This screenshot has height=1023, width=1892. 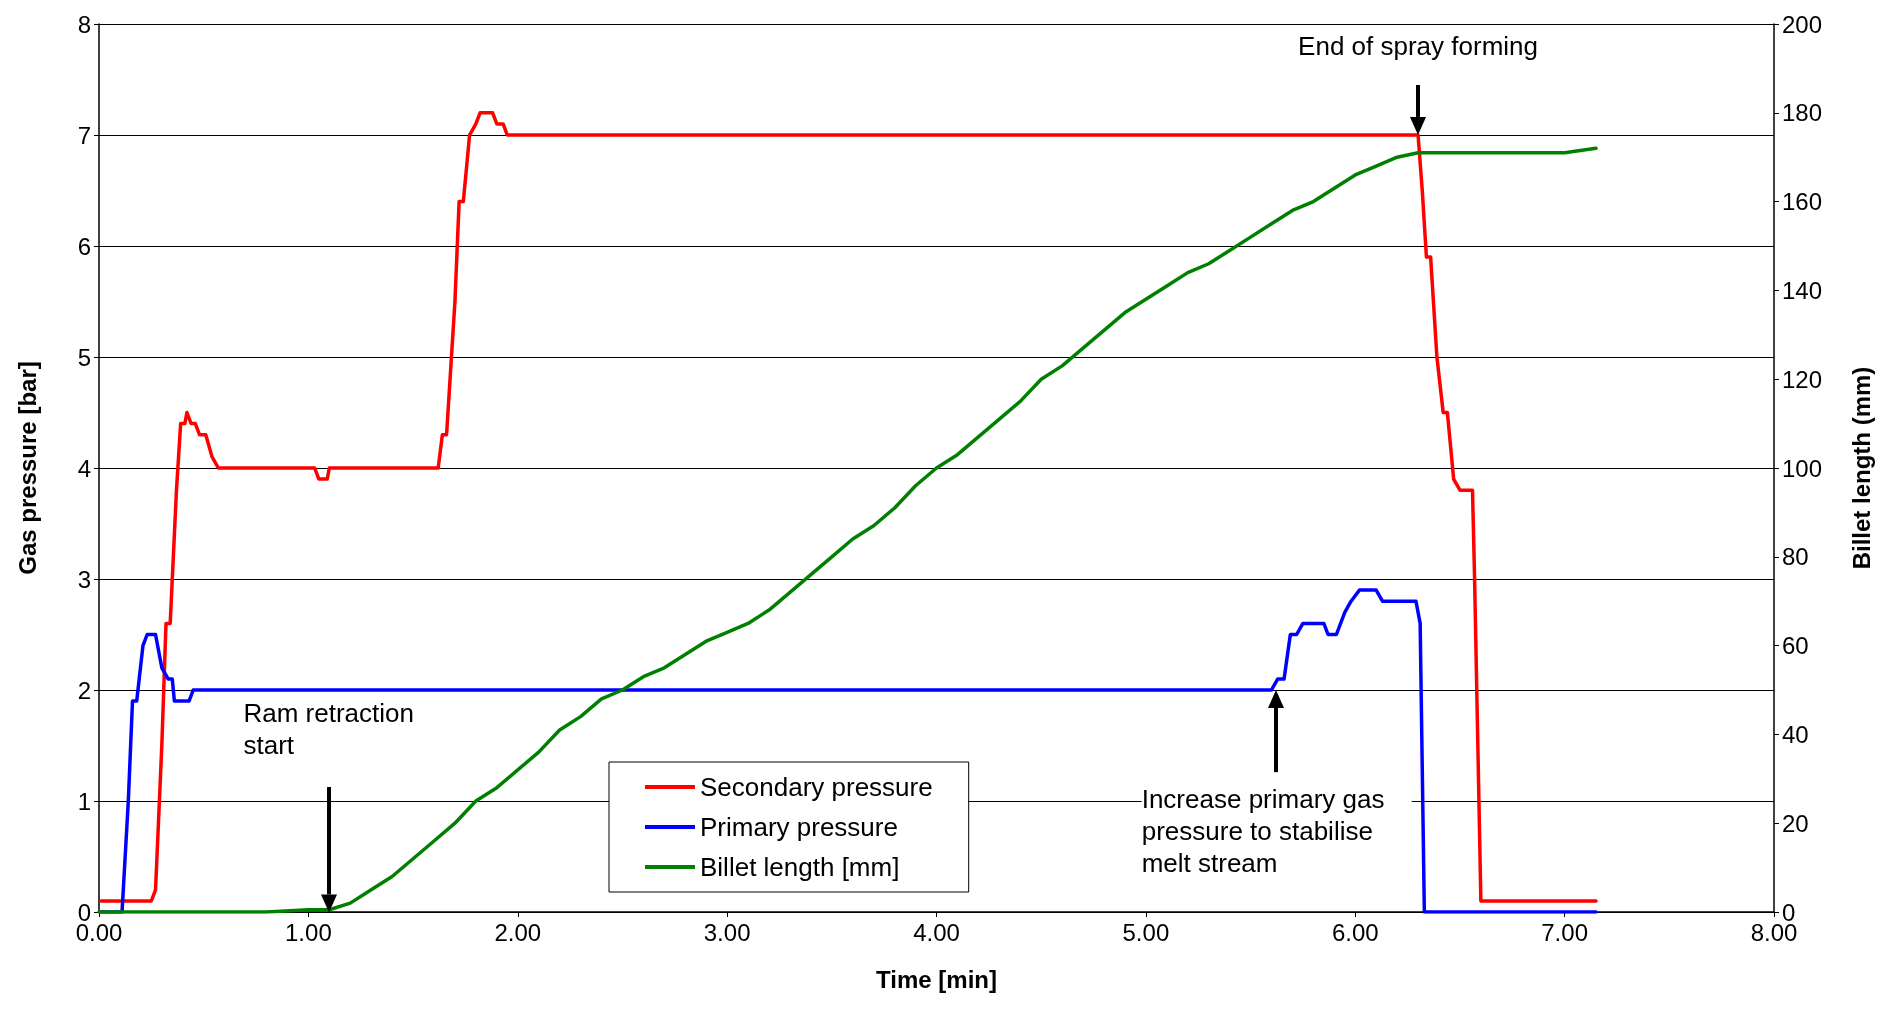 What do you see at coordinates (1802, 379) in the screenshot?
I see `y2-tick-label: 120` at bounding box center [1802, 379].